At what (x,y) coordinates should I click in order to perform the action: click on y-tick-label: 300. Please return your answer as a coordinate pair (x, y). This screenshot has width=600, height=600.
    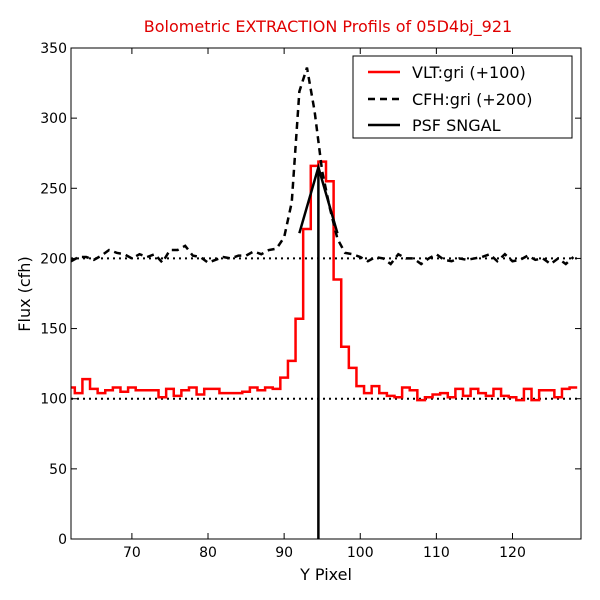
    Looking at the image, I should click on (53, 119).